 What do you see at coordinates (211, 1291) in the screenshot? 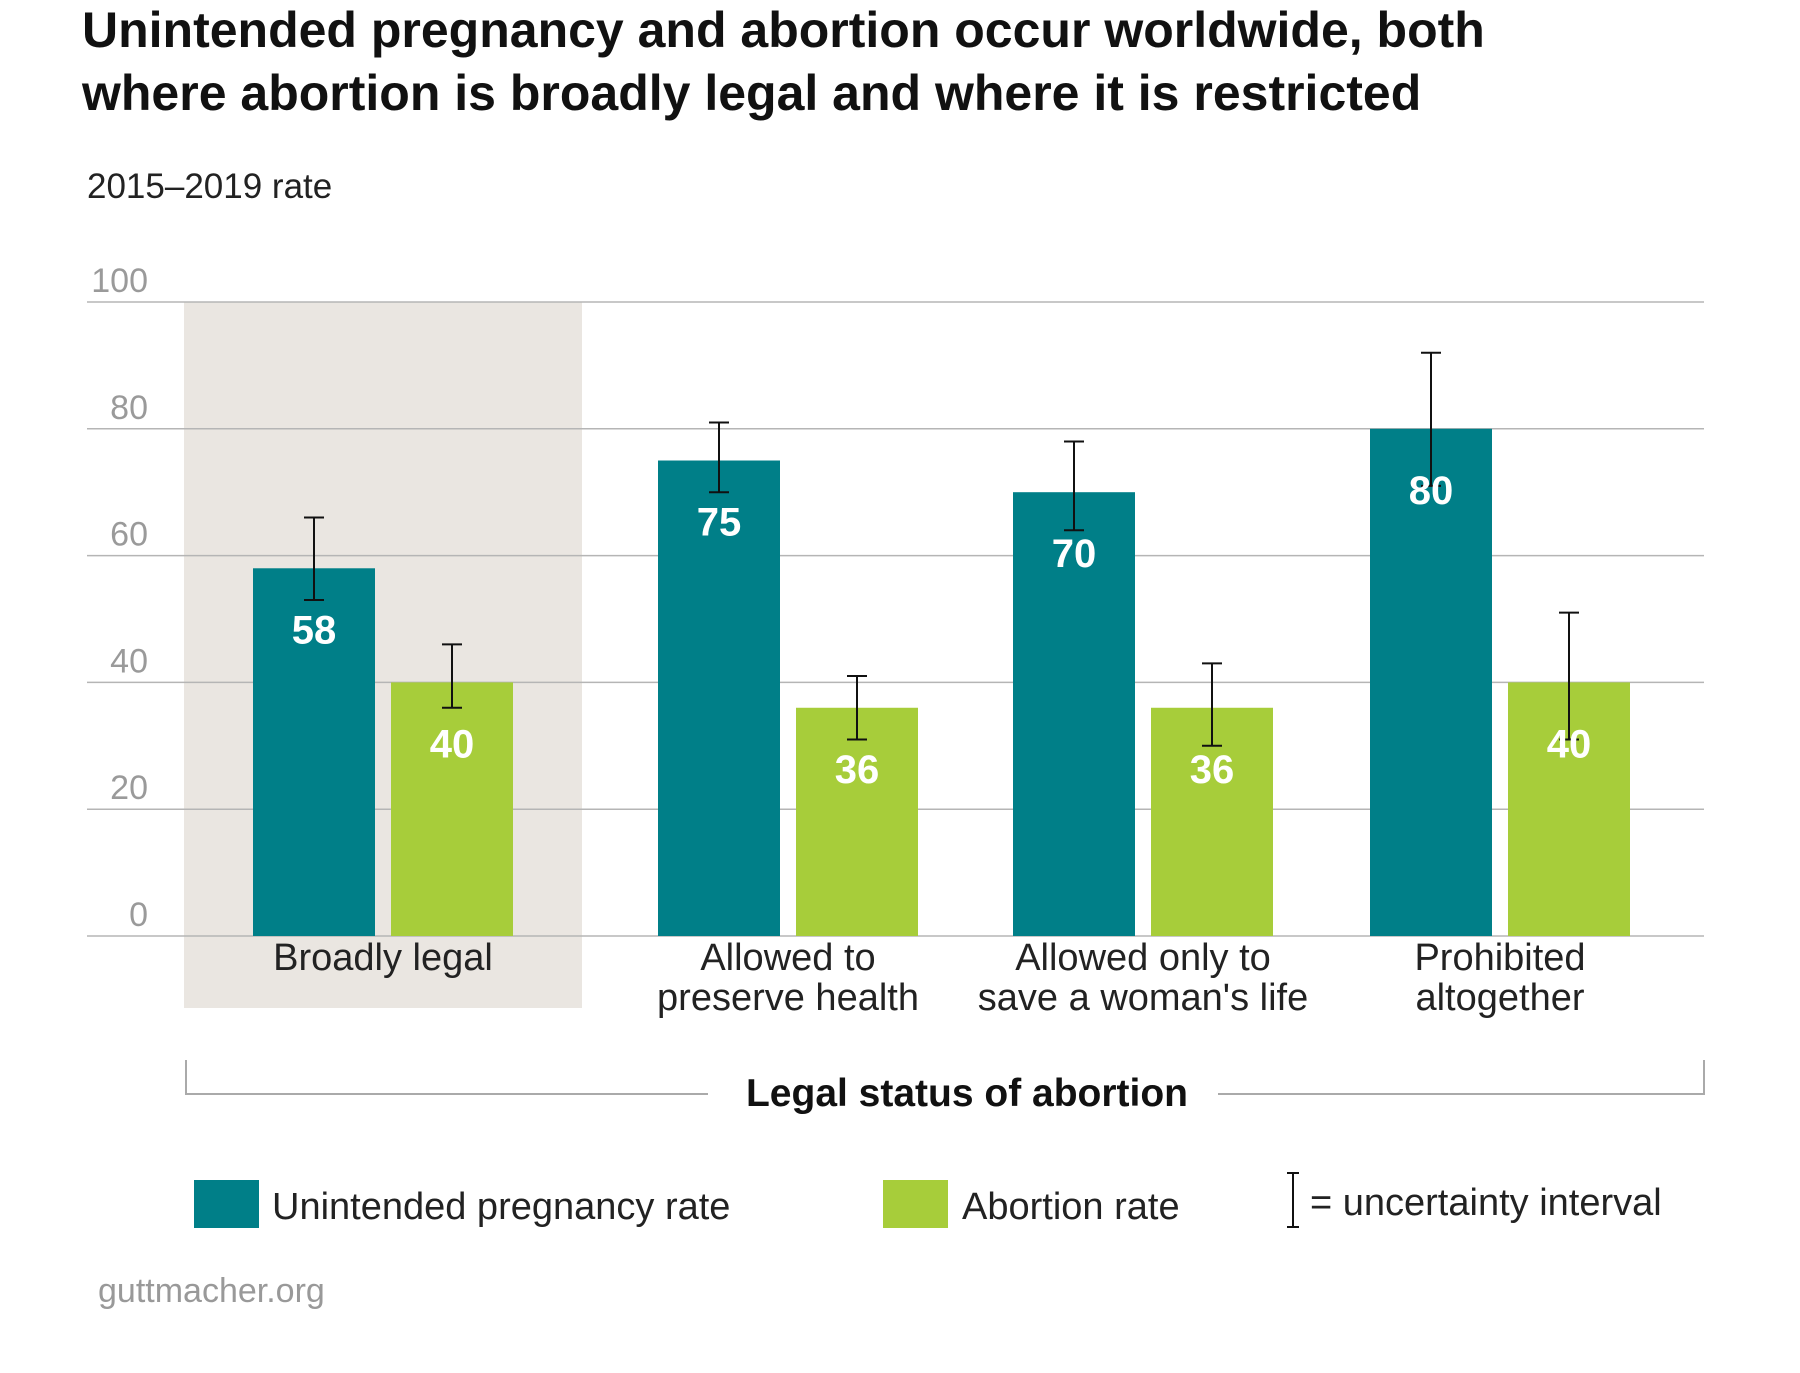
I see `source-credit: guttmacher.org` at bounding box center [211, 1291].